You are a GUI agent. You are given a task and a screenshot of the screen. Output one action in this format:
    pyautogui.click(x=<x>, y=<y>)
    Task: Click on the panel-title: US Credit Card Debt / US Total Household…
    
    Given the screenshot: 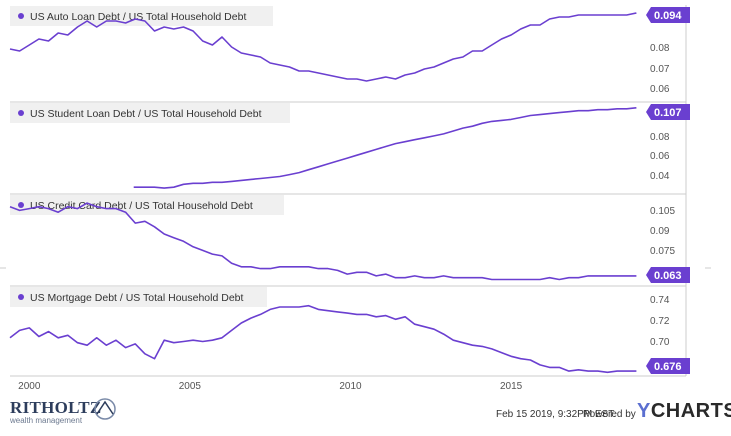 What is the action you would take?
    pyautogui.click(x=141, y=206)
    